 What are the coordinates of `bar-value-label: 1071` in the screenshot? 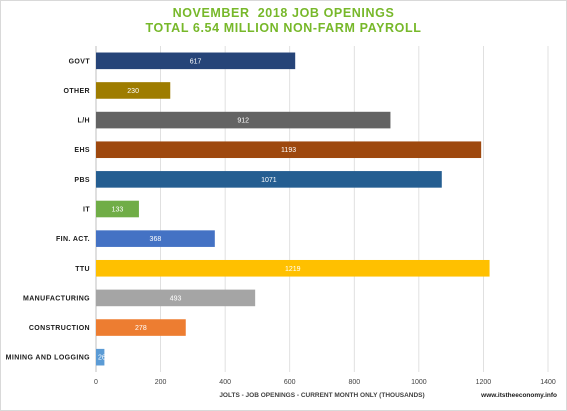 It's located at (269, 180).